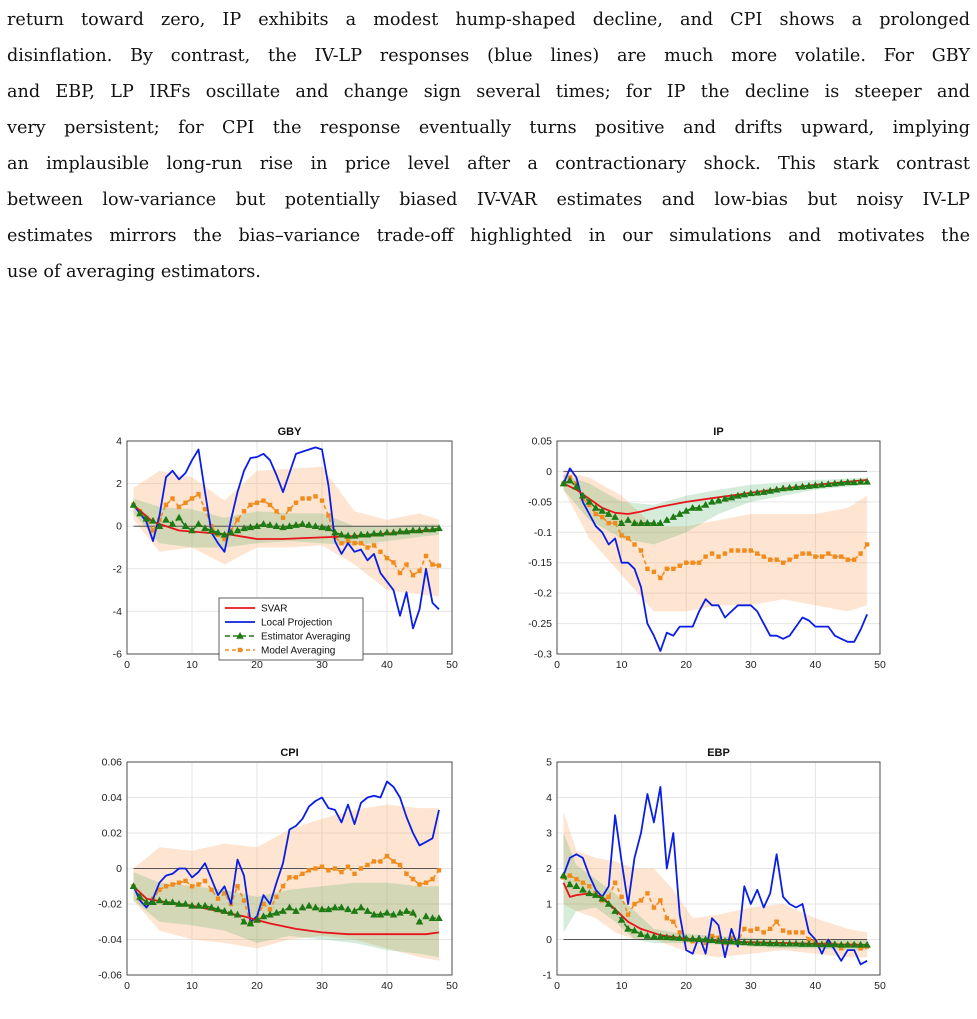  What do you see at coordinates (452, 665) in the screenshot?
I see `x-tick-label: 50` at bounding box center [452, 665].